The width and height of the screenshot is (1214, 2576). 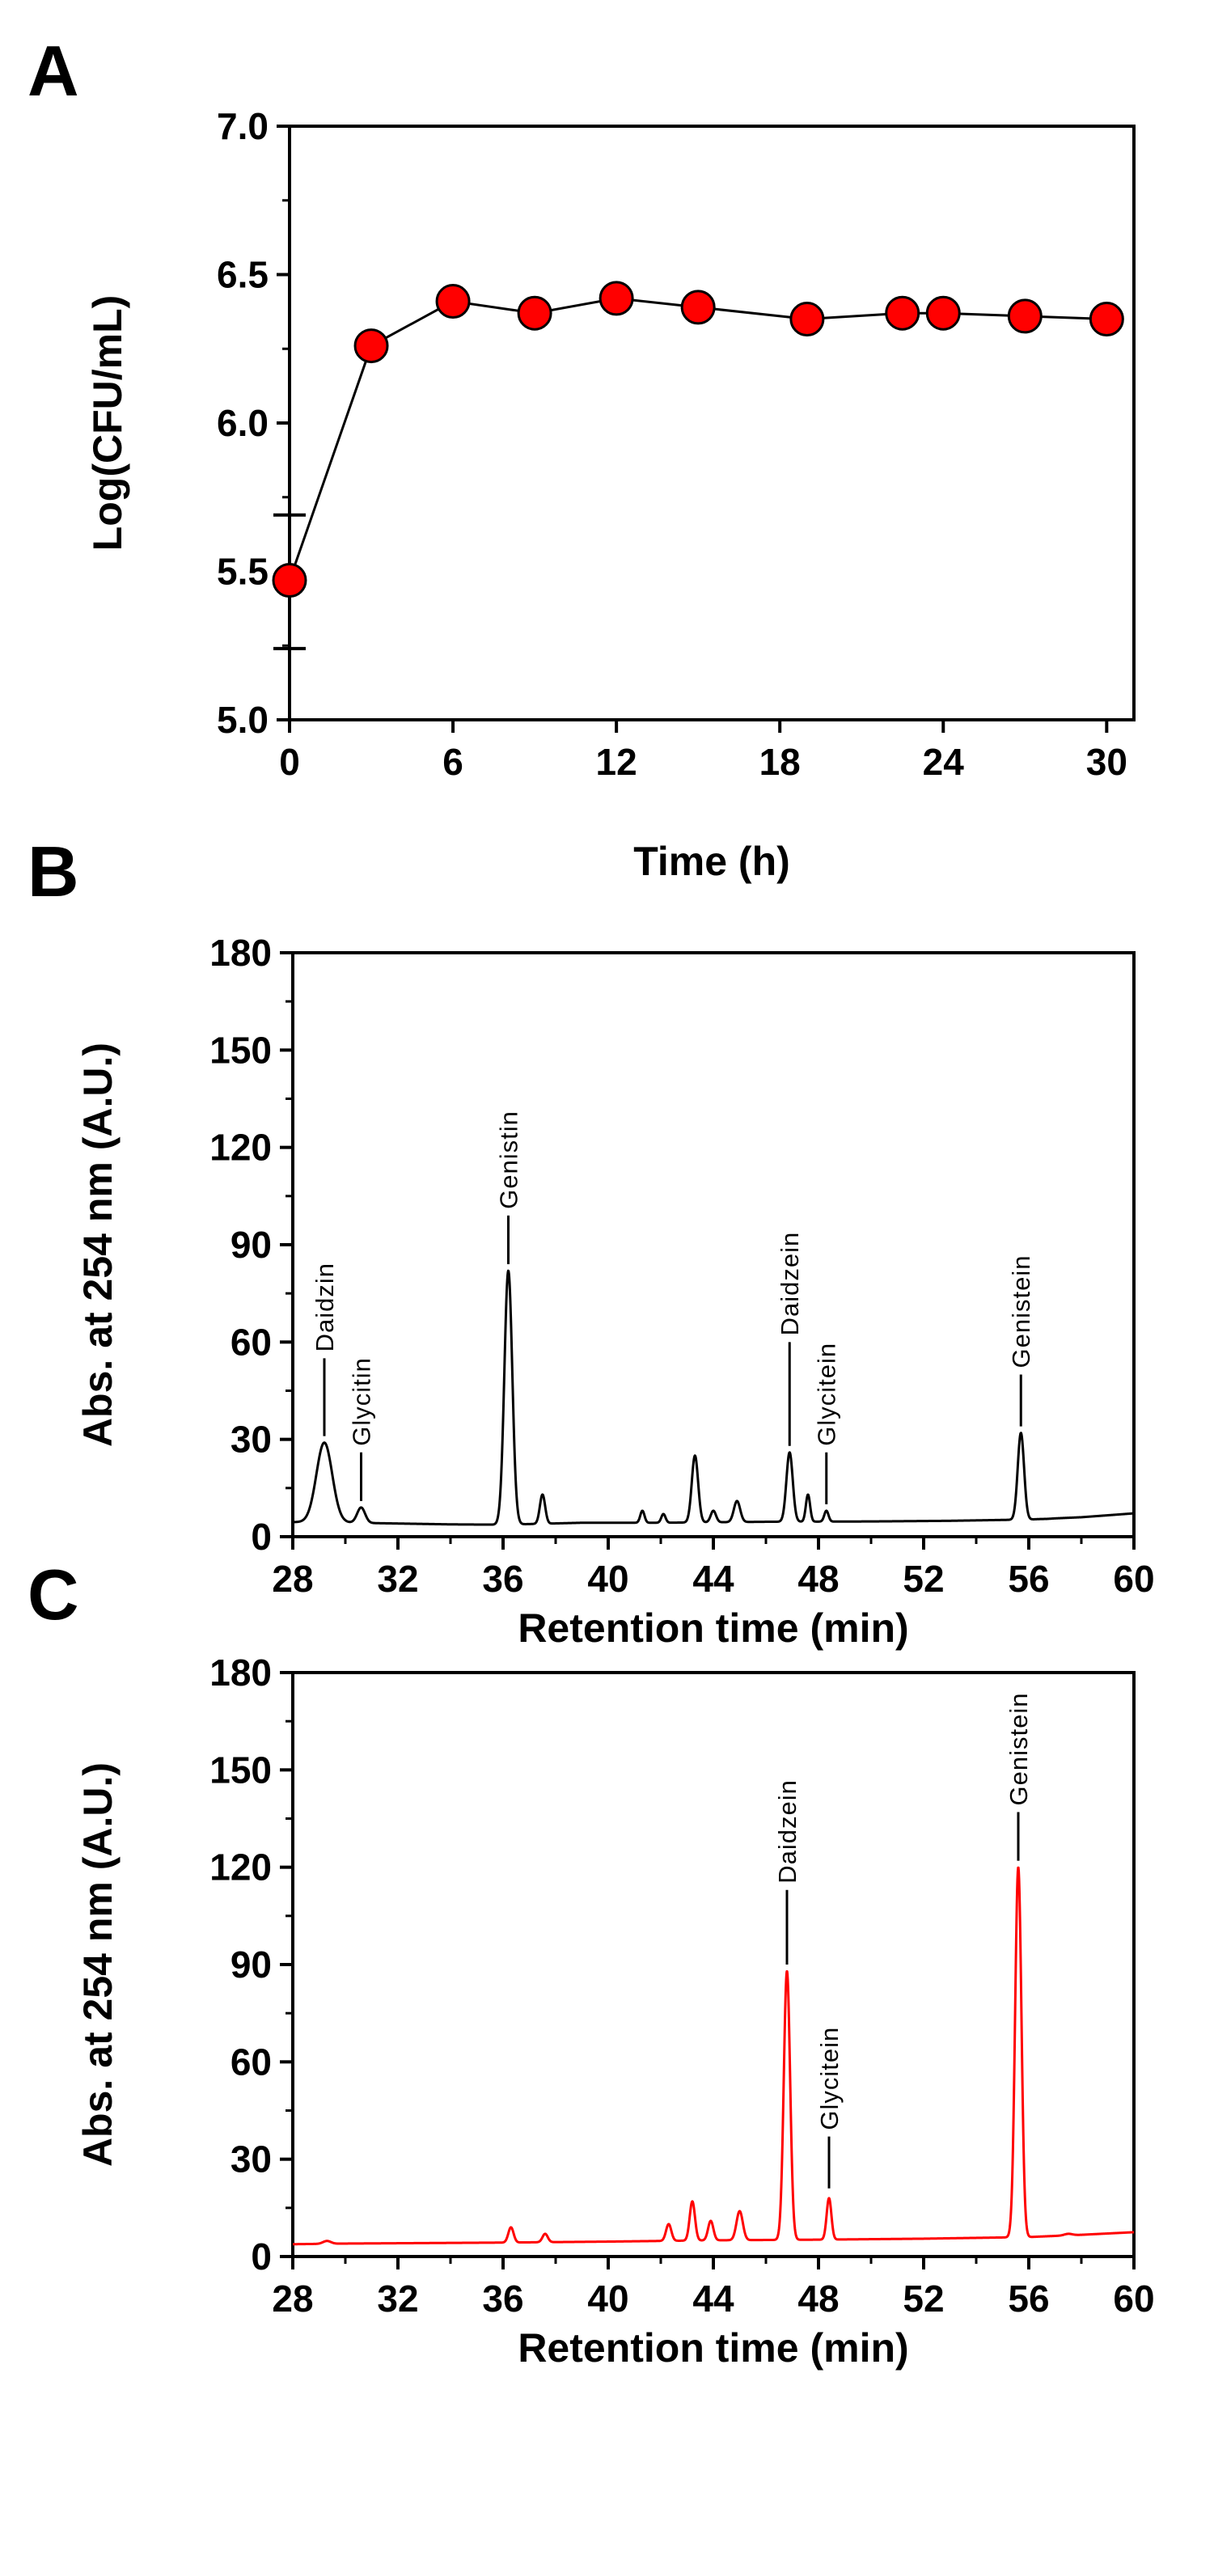 I want to click on chart-c-ytick-label: 30, so click(x=252, y=2159).